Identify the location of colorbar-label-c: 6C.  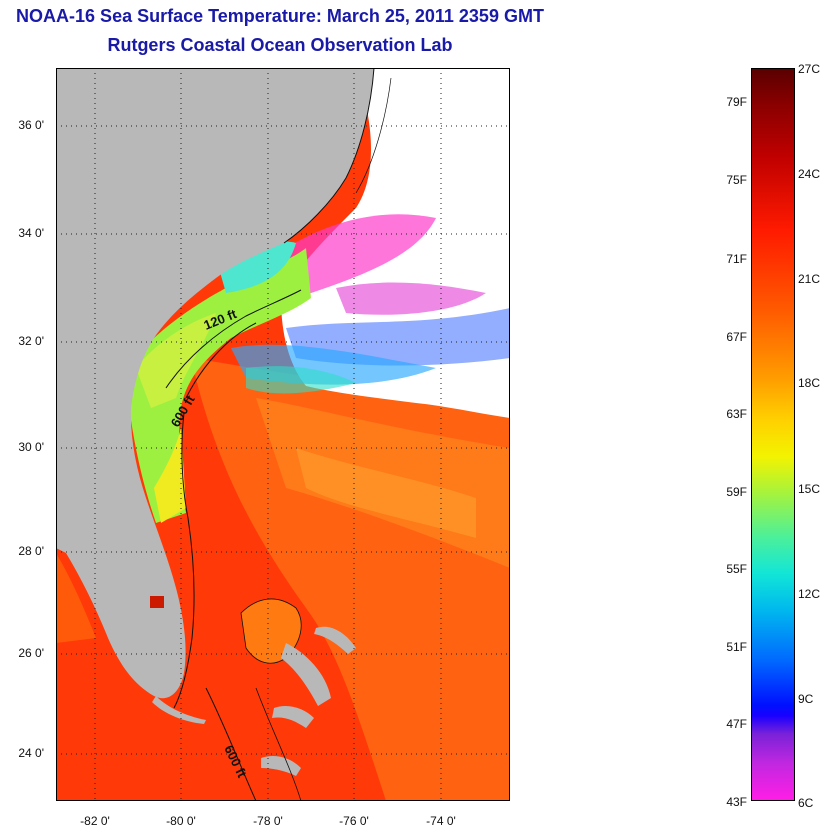
(806, 803).